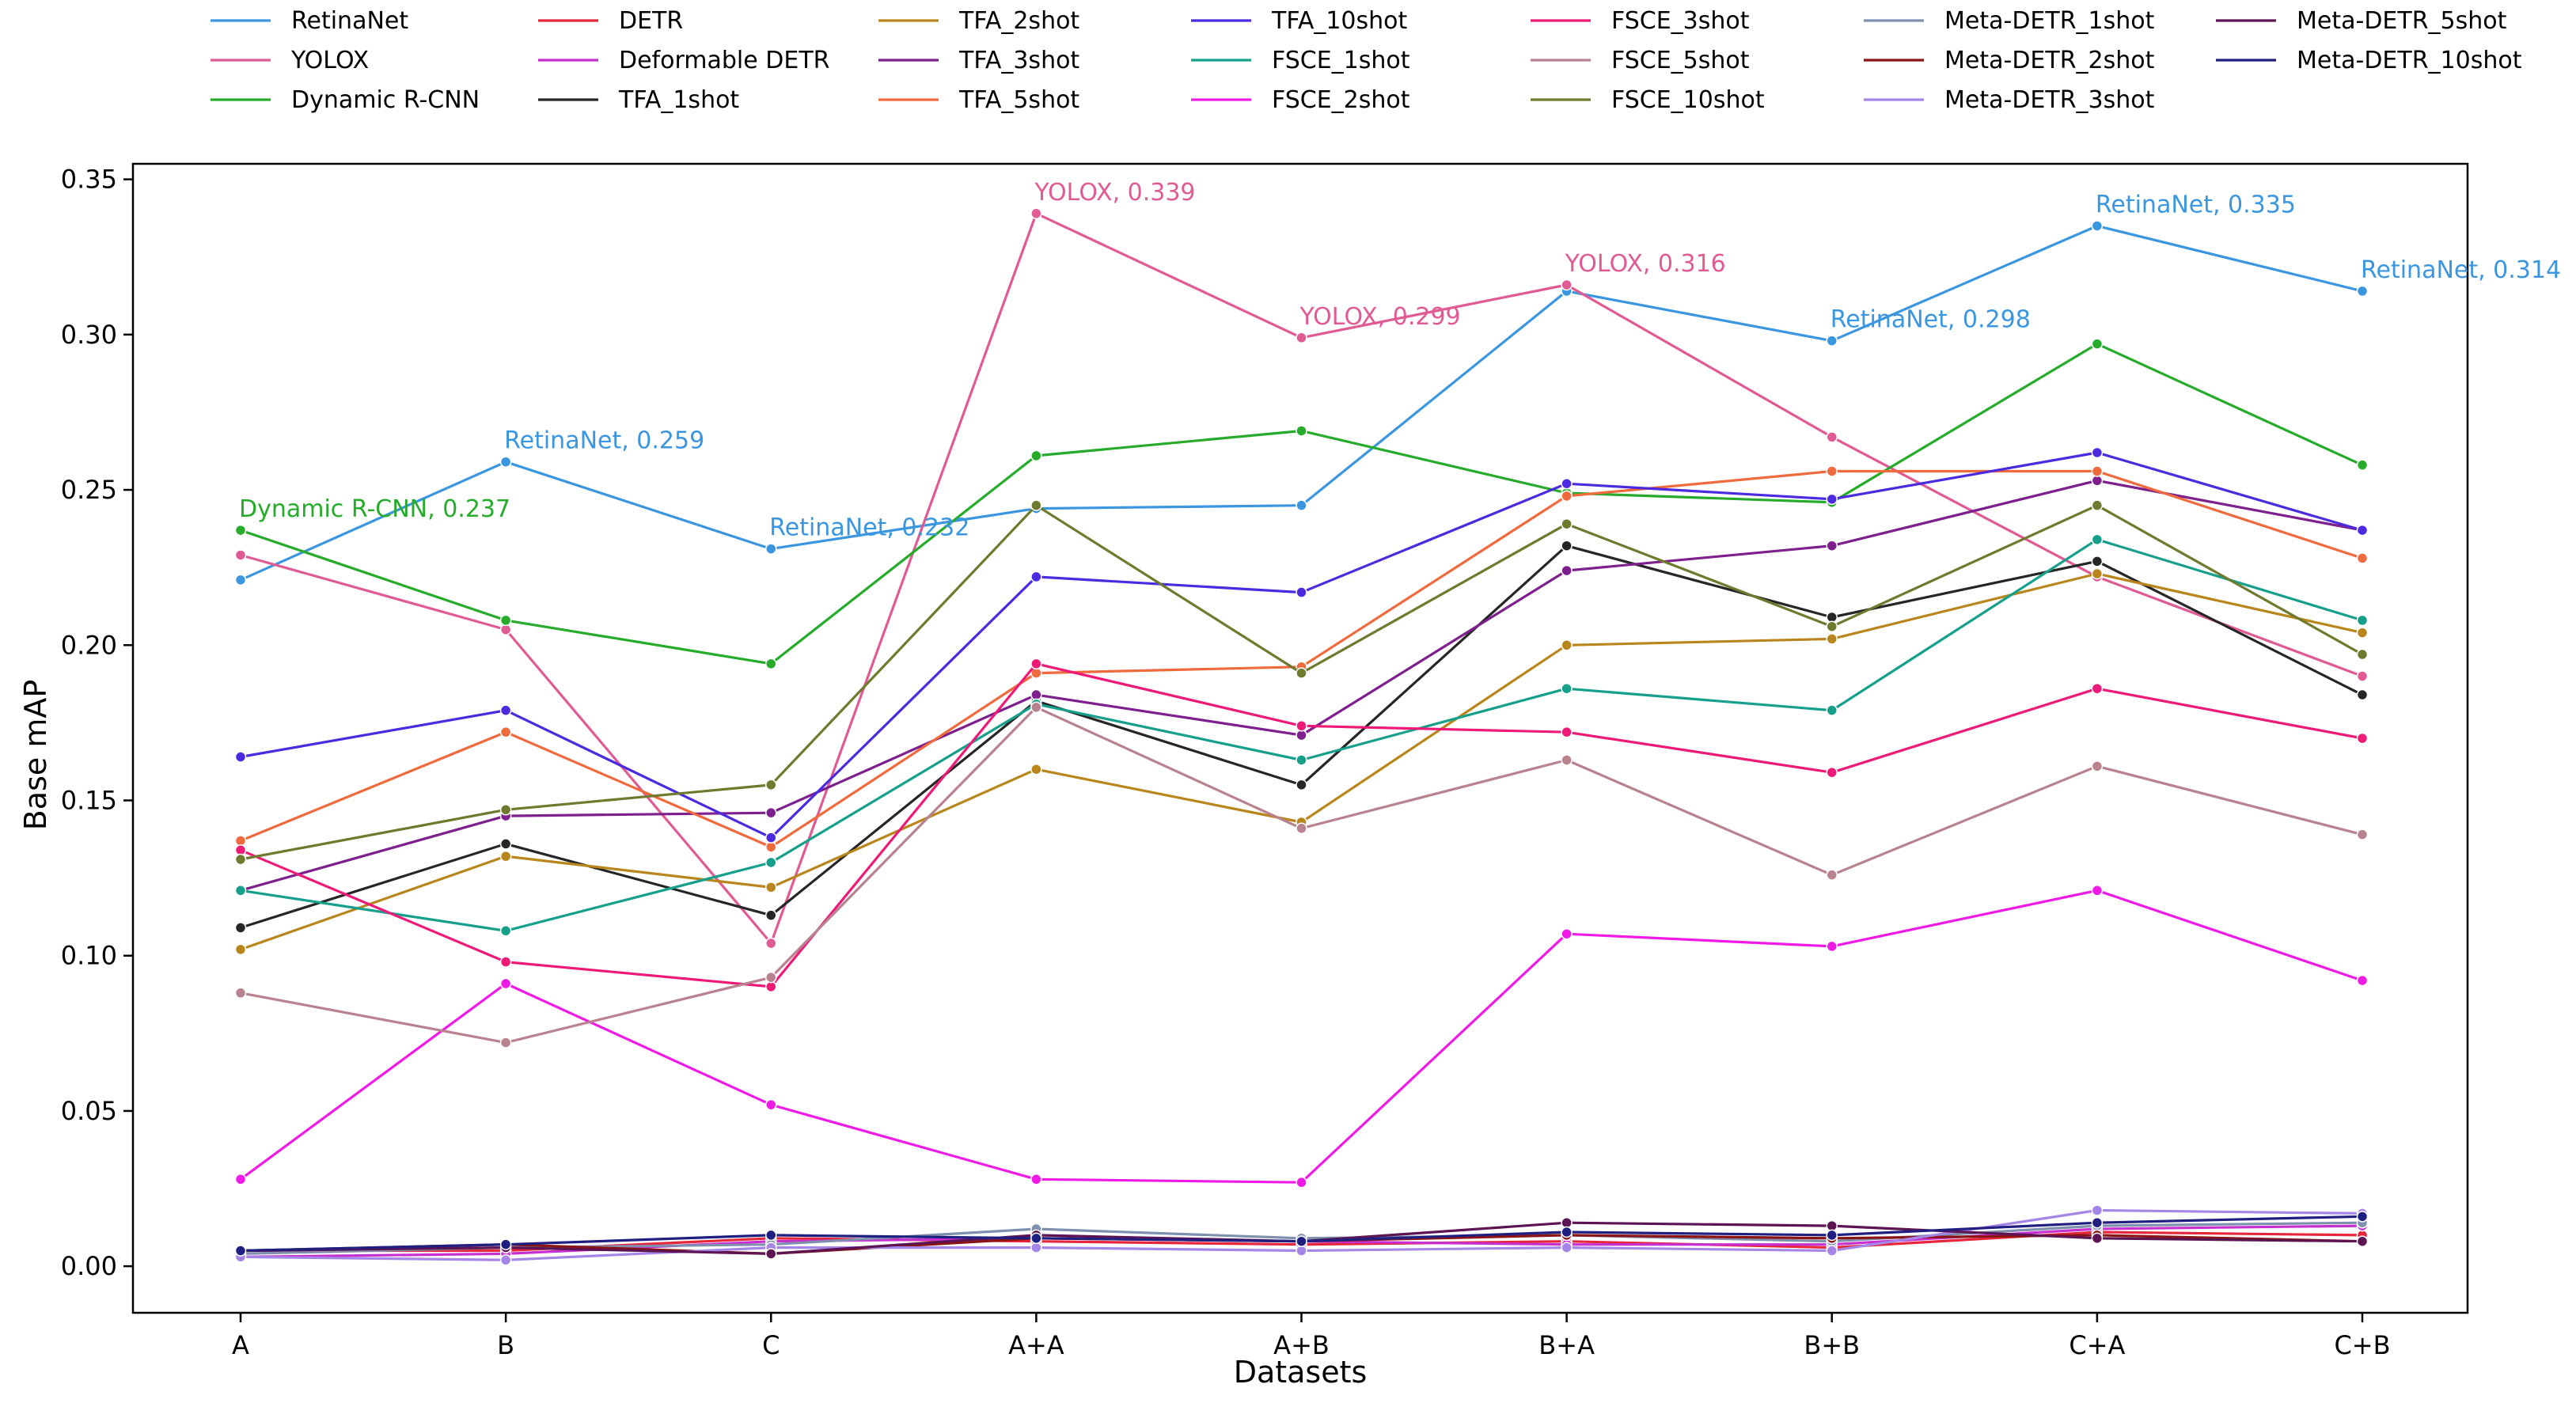  I want to click on x-tick-label: C+A, so click(2097, 1345).